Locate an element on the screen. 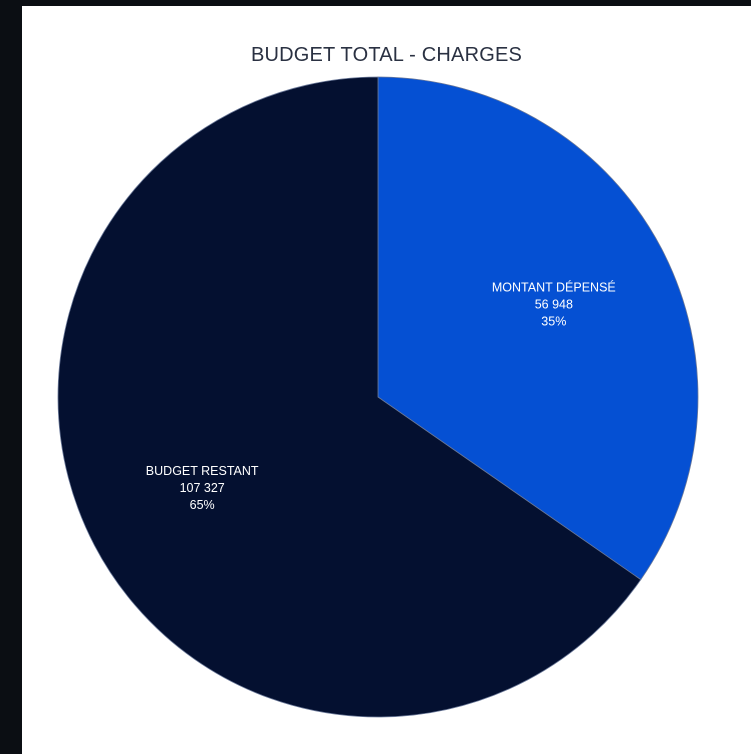 The width and height of the screenshot is (751, 754). slice-label-group: MONTANT DÉPENSÉ 56 948 35% is located at coordinates (554, 303).